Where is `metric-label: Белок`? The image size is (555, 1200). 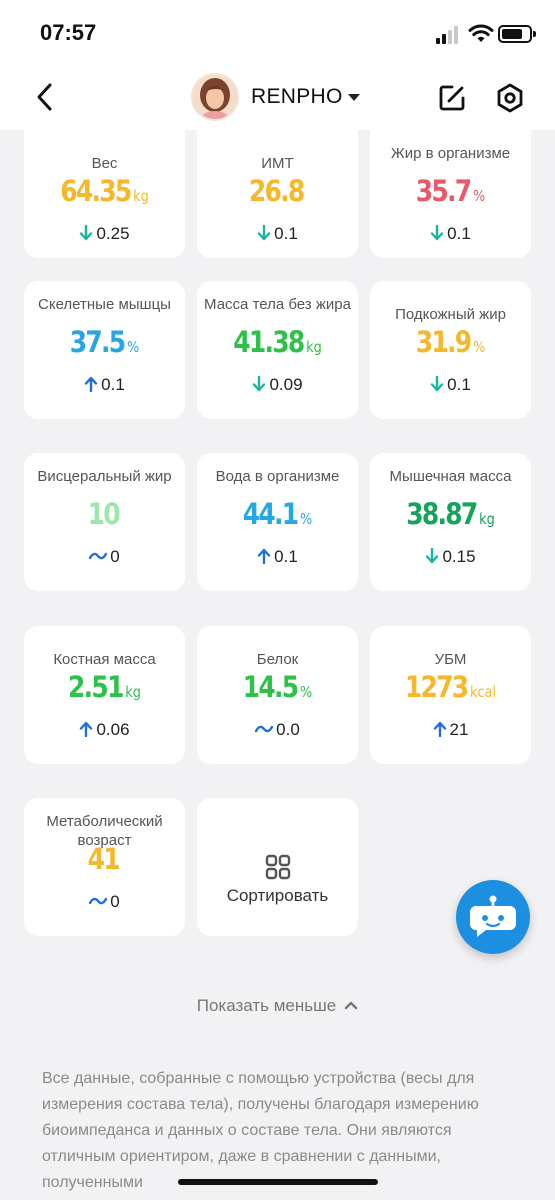 metric-label: Белок is located at coordinates (277, 659).